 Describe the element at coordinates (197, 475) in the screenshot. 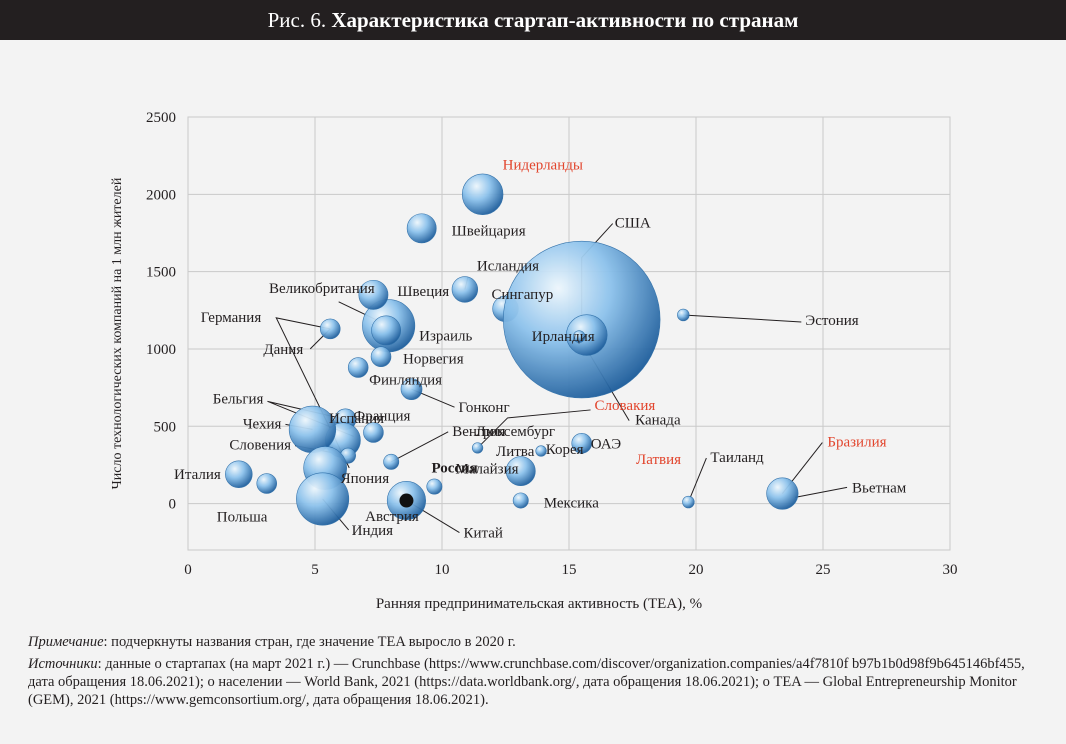

I see `data-label: Италия` at that location.